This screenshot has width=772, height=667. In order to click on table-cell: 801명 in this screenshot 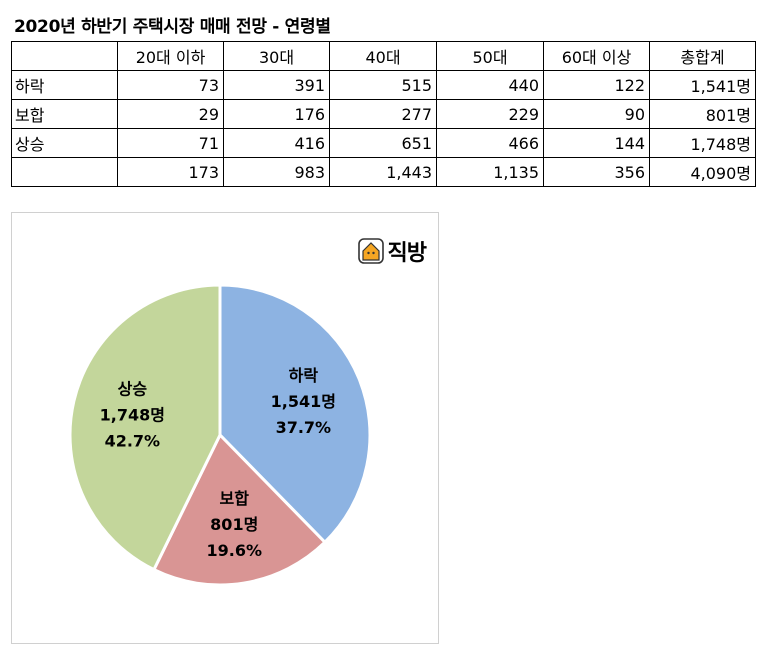, I will do `click(702, 114)`.